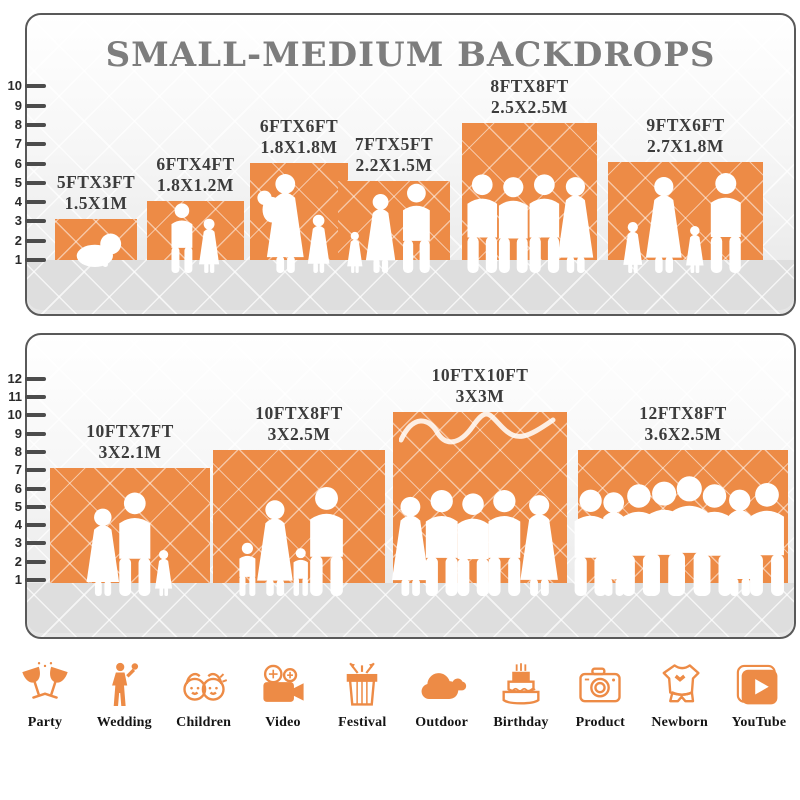 The image size is (800, 800). Describe the element at coordinates (600, 686) in the screenshot. I see `product-icon` at that location.